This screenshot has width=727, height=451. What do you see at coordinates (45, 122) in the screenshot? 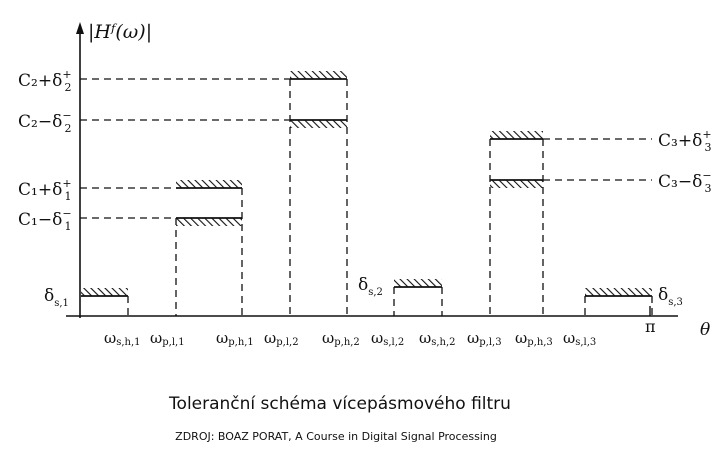
I see `label-c2-minus: C₂−δ− 2` at bounding box center [45, 122].